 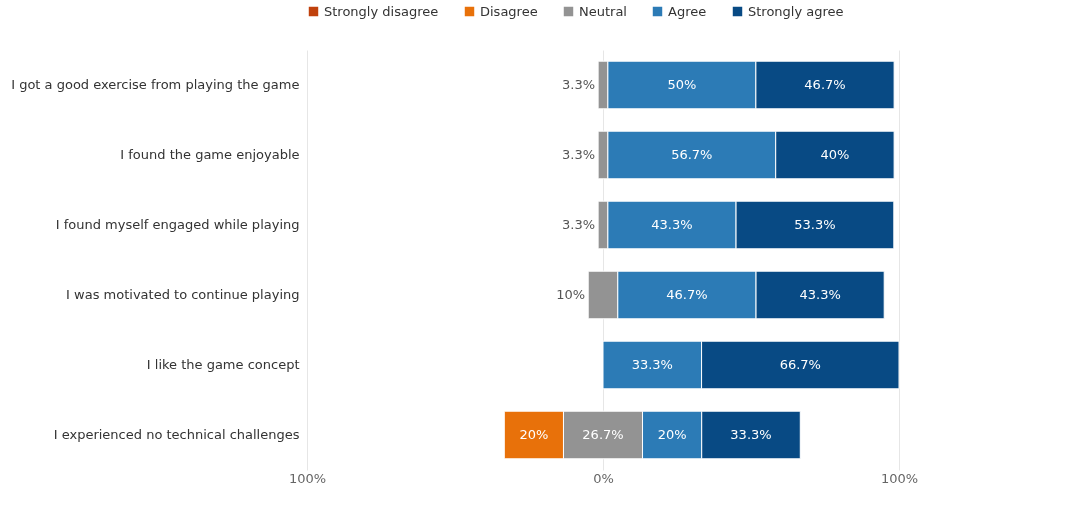 I want to click on y-tick-label: I got a good exercise from playing the game, so click(x=155, y=84).